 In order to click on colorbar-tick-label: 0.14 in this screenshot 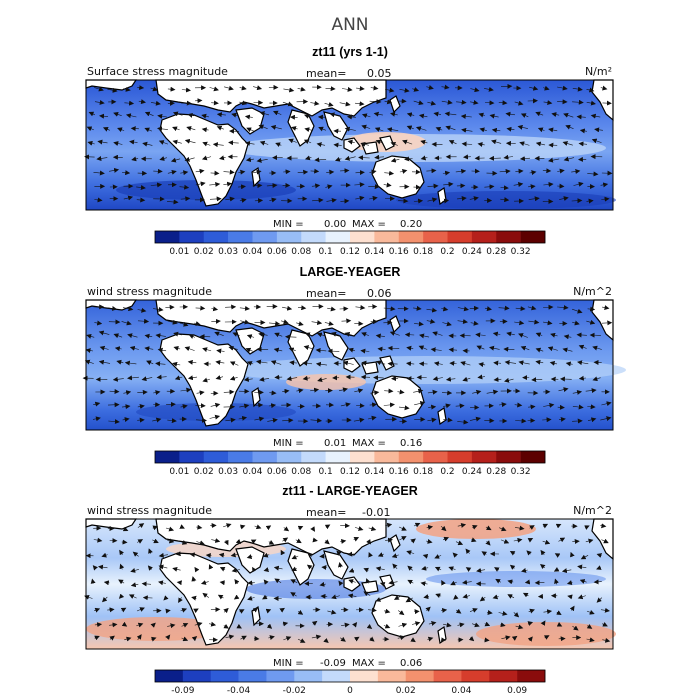, I will do `click(374, 472)`.